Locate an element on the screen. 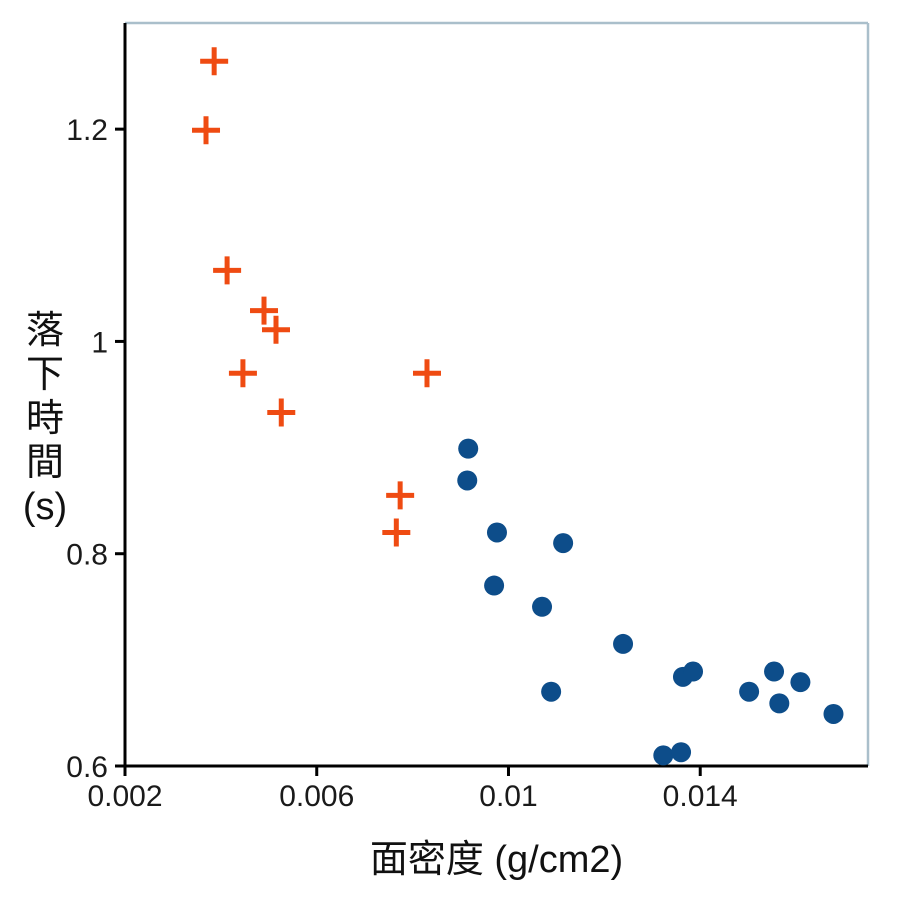 This screenshot has height=905, width=900. y-tick-label: 1 is located at coordinates (99, 342).